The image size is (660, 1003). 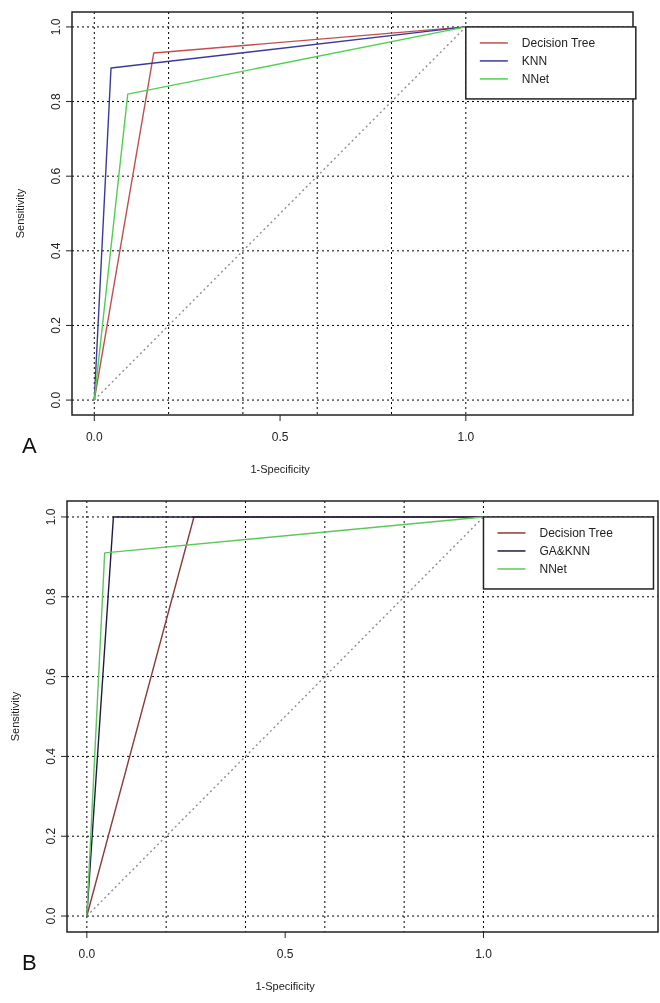 I want to click on legend-label: KNN, so click(x=534, y=60).